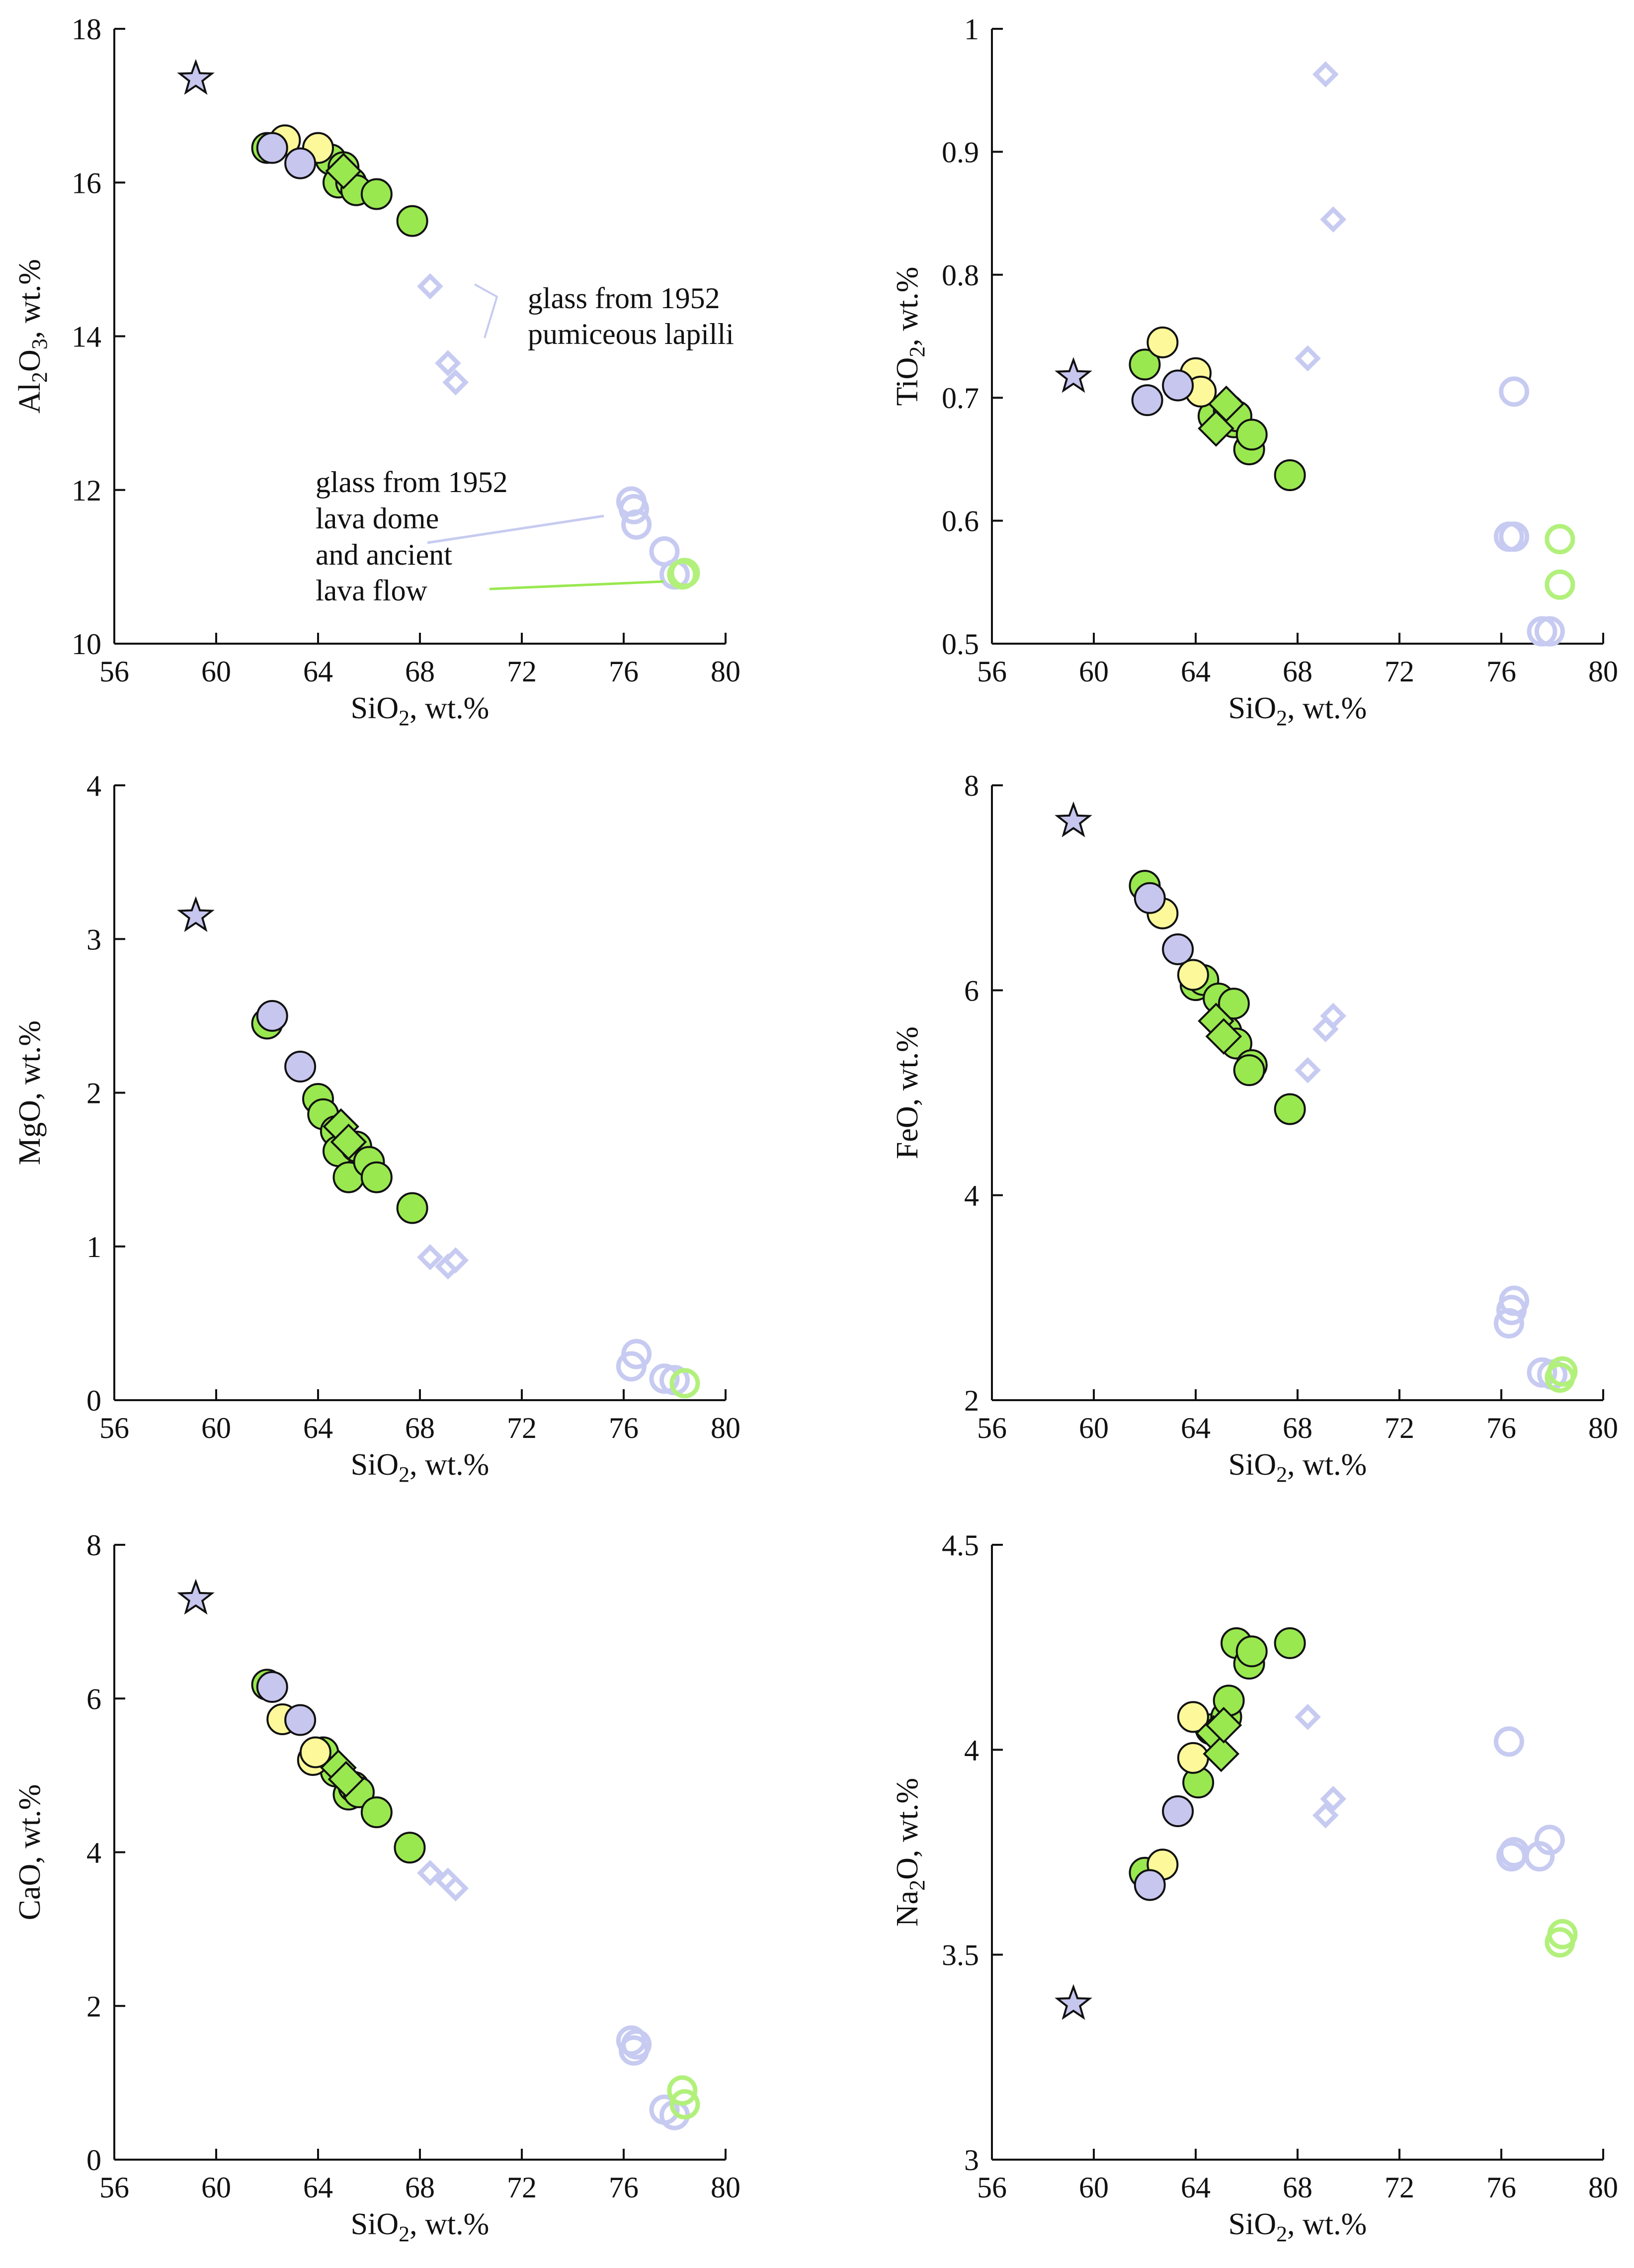 The image size is (1634, 2268). Describe the element at coordinates (32, 336) in the screenshot. I see `y-axis-label: Al2O3, wt.%` at that location.